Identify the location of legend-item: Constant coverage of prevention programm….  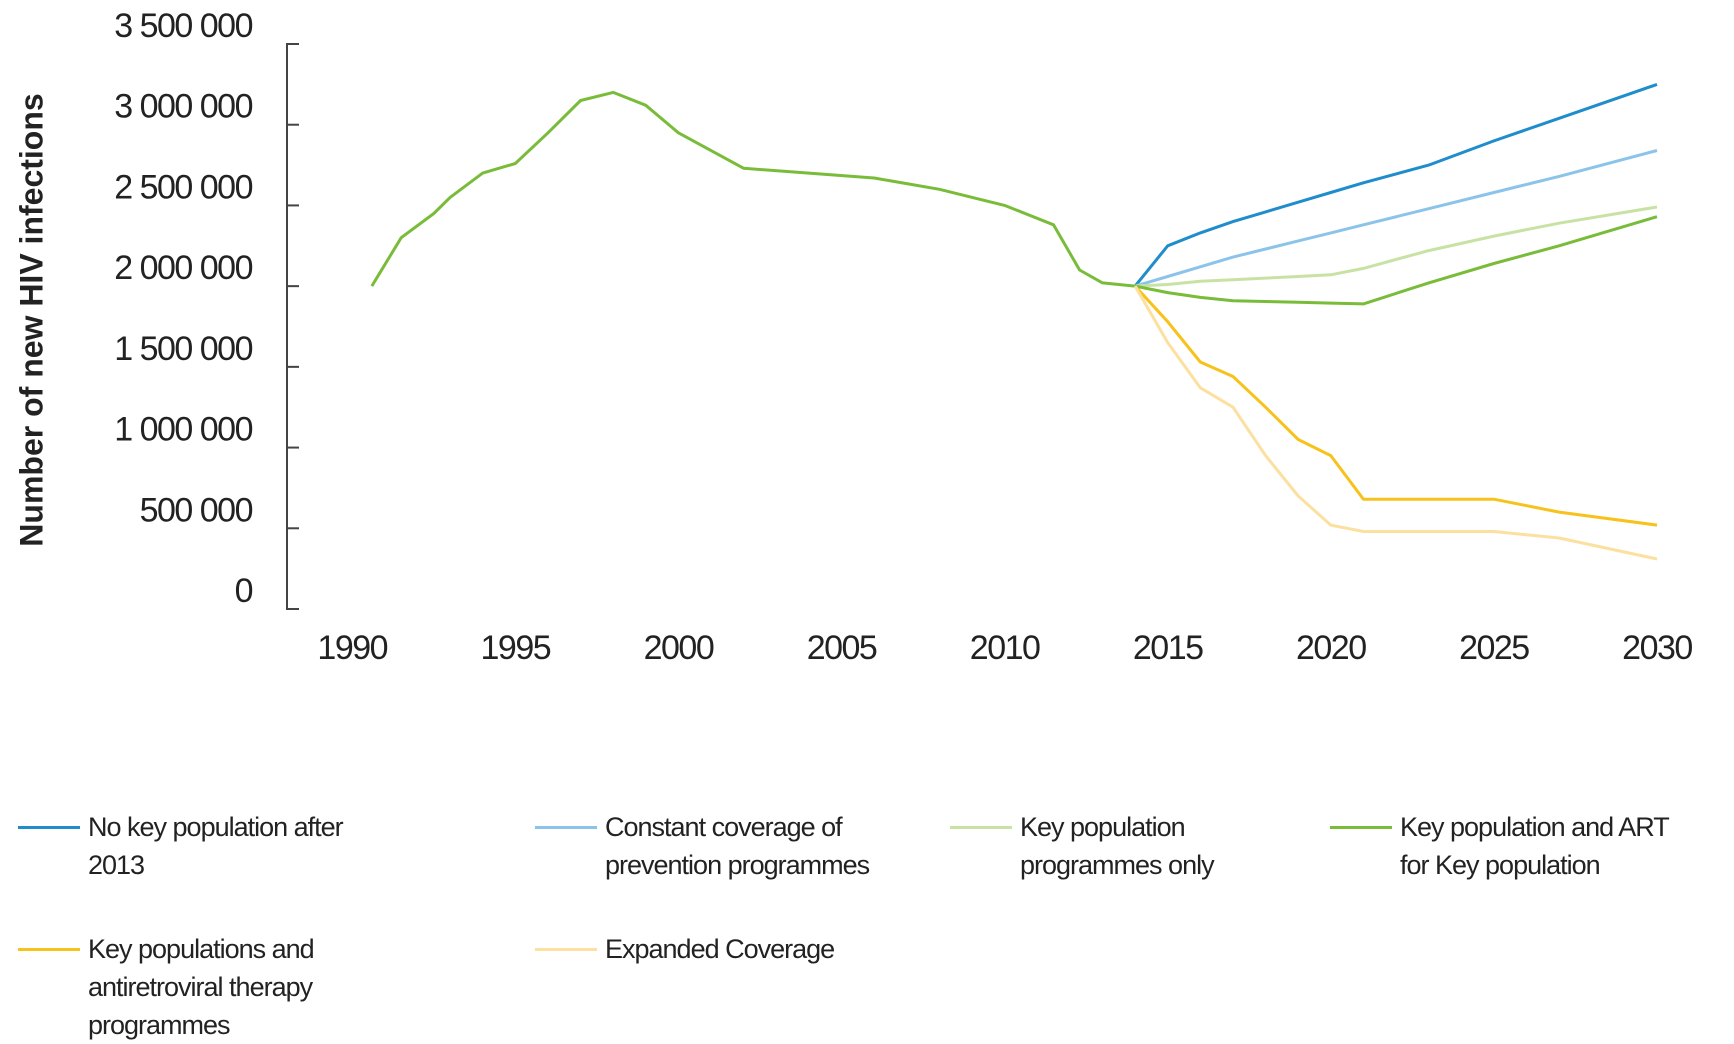
(720, 846).